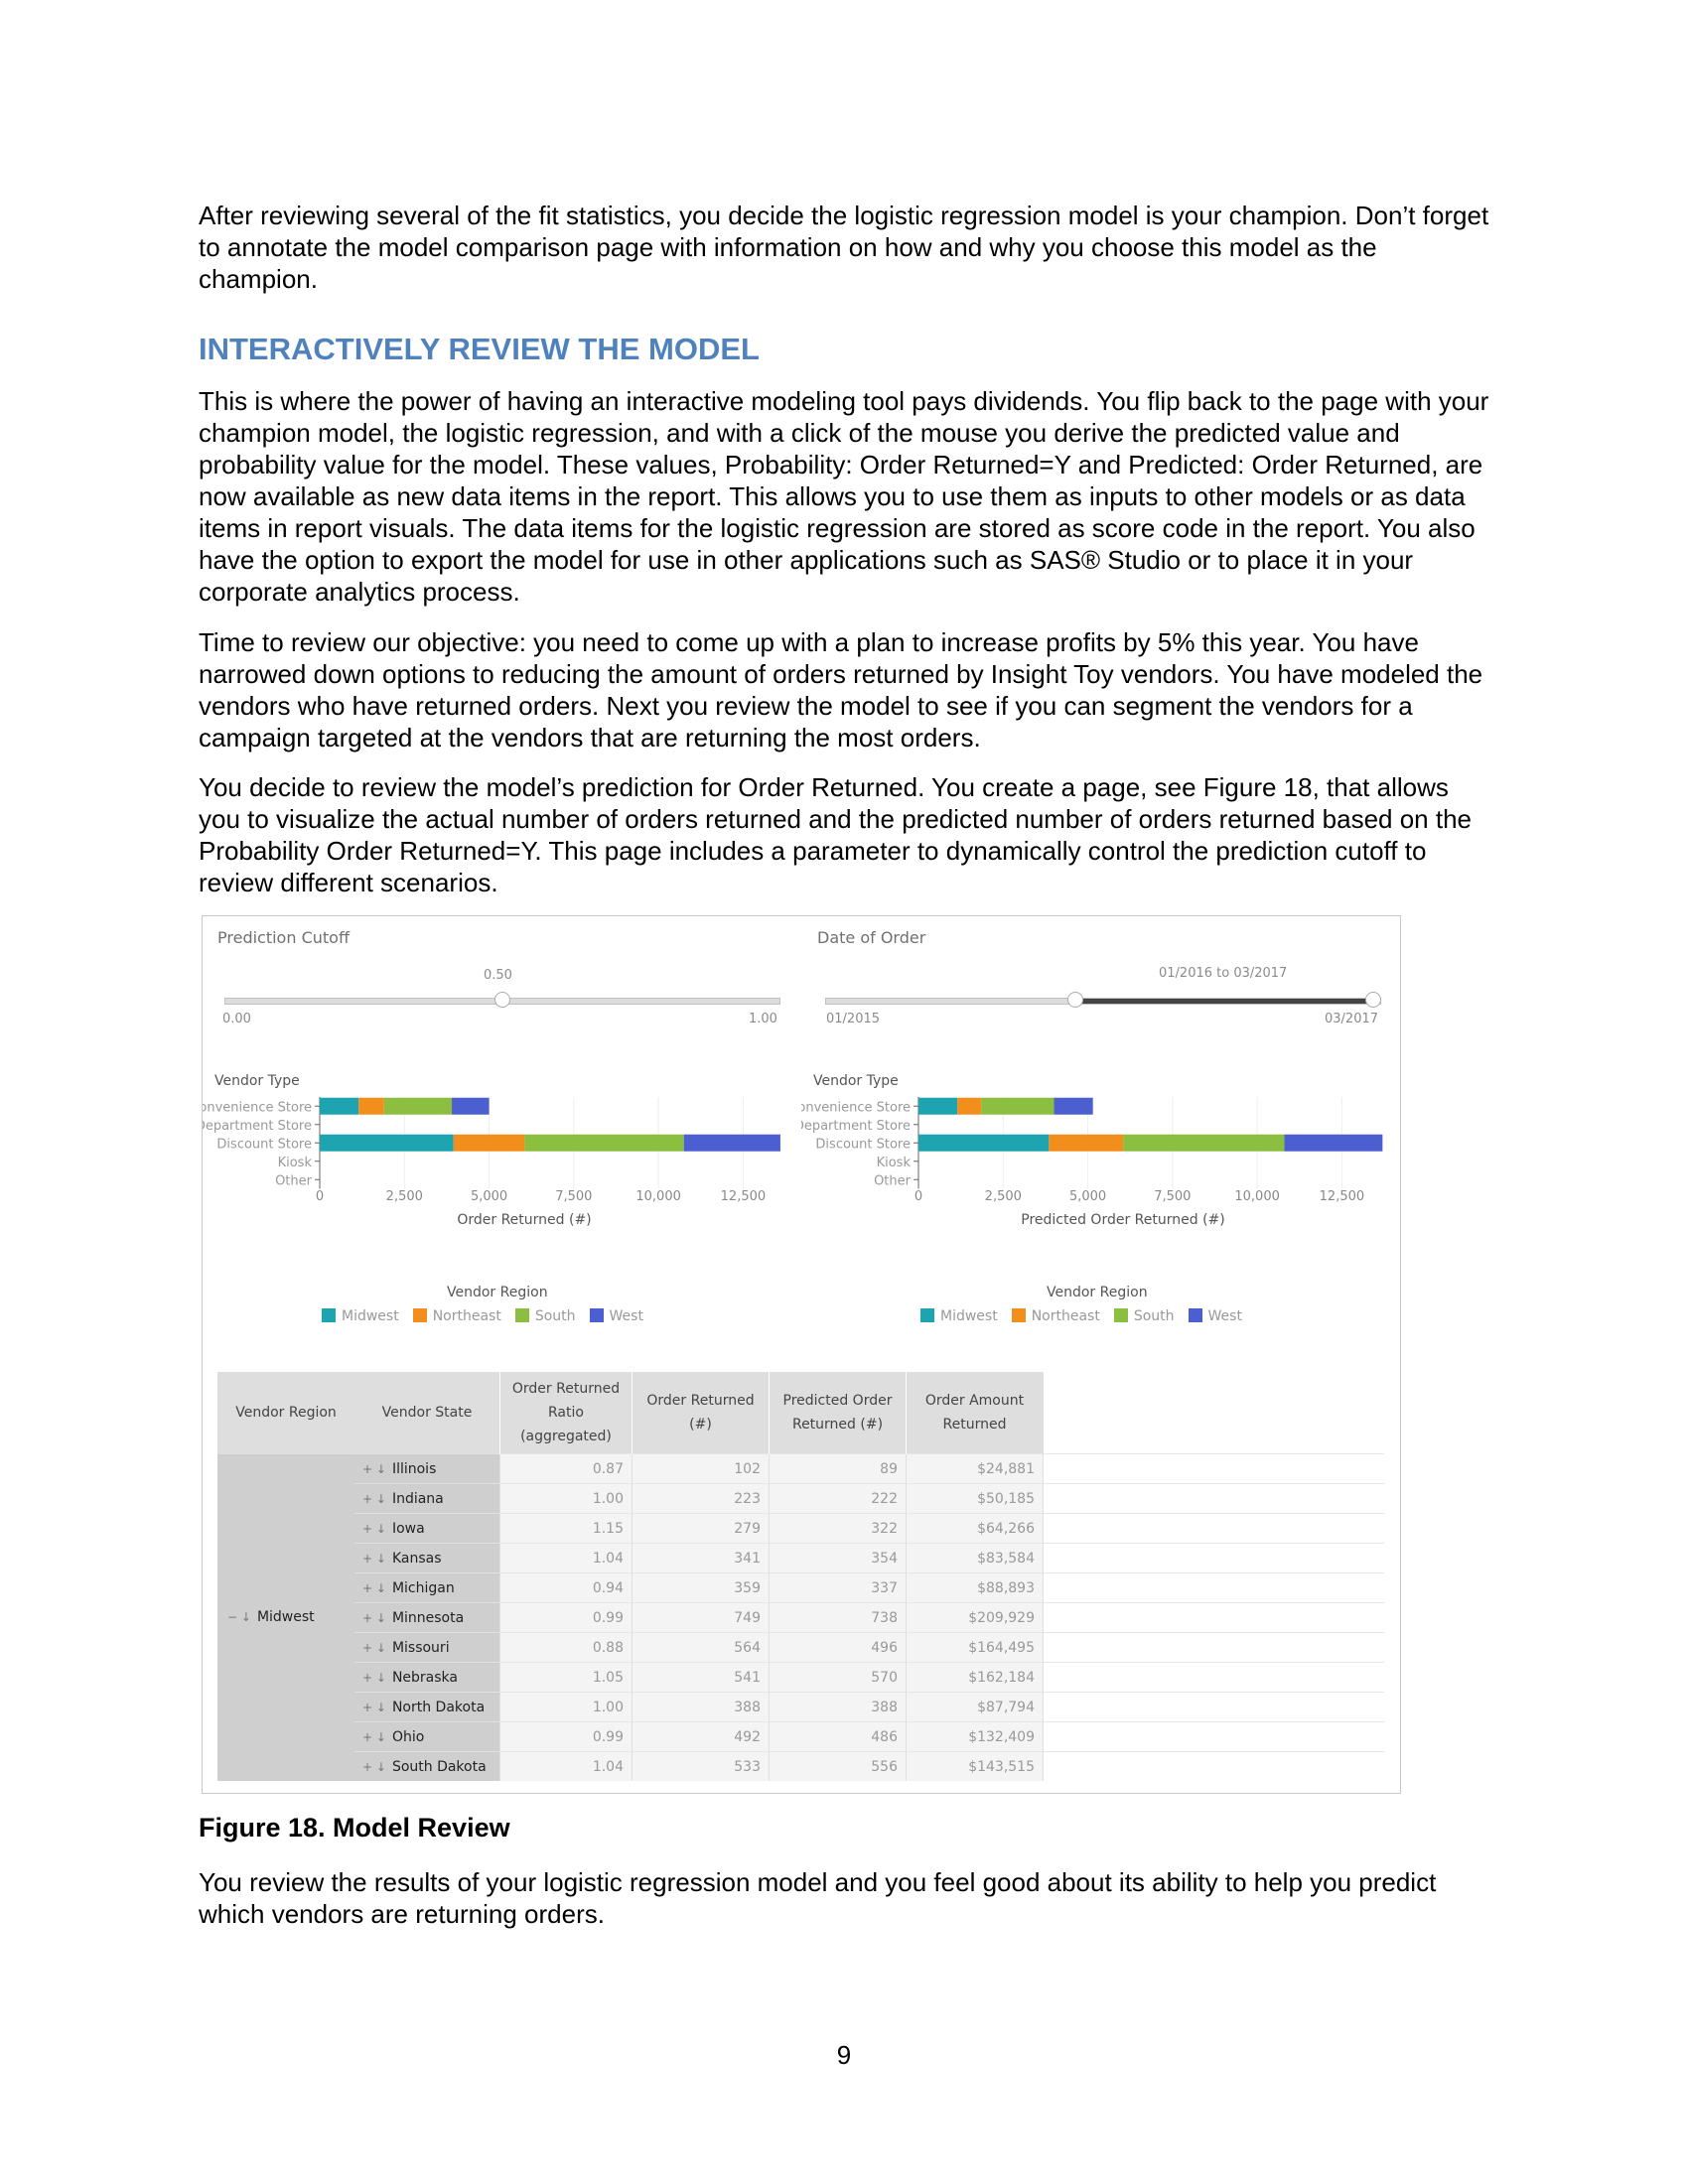 The width and height of the screenshot is (1688, 2184). What do you see at coordinates (498, 975) in the screenshot?
I see `prediction-cutoff-value: 0.50` at bounding box center [498, 975].